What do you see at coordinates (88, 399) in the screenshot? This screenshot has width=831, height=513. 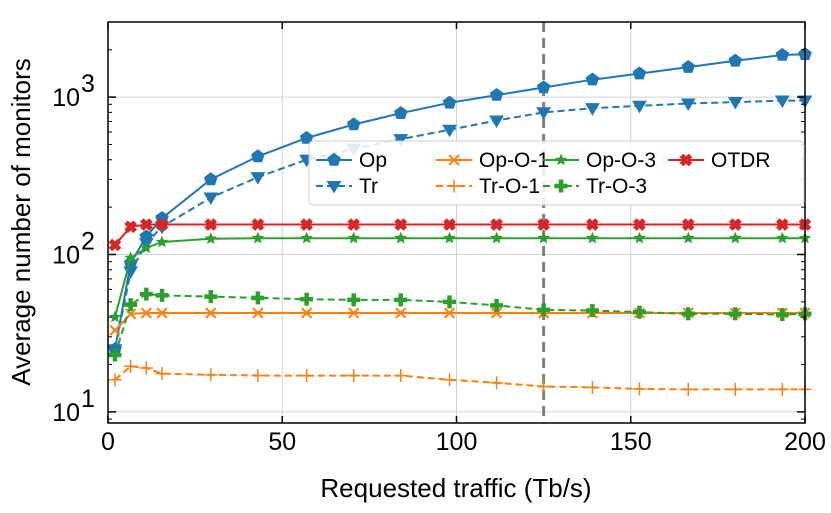 I see `y-tick-exponent: 1` at bounding box center [88, 399].